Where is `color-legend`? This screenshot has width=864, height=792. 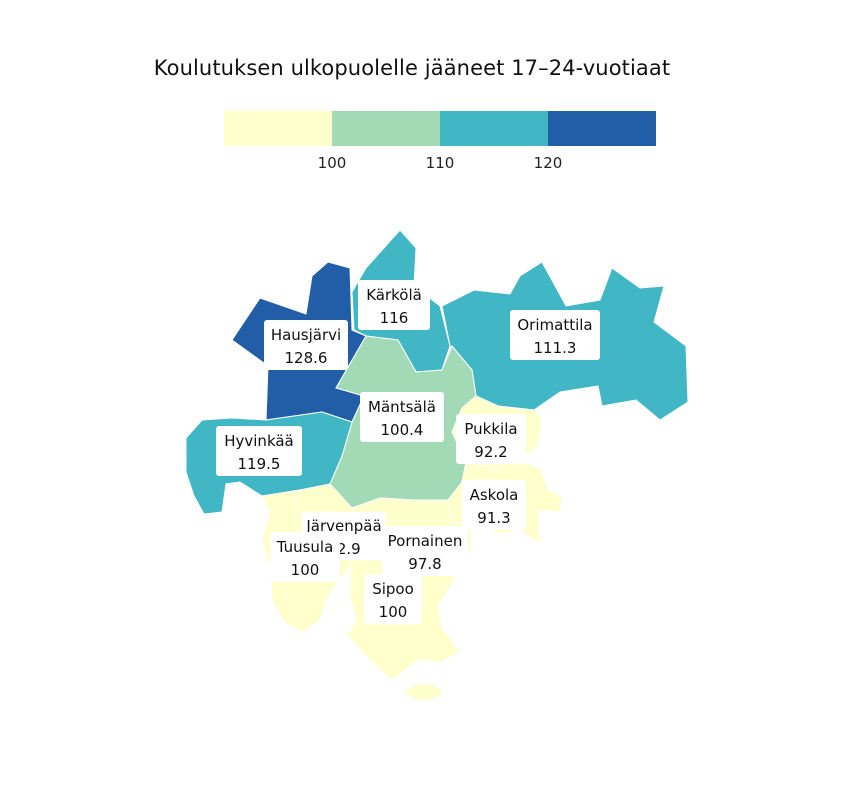 color-legend is located at coordinates (440, 128).